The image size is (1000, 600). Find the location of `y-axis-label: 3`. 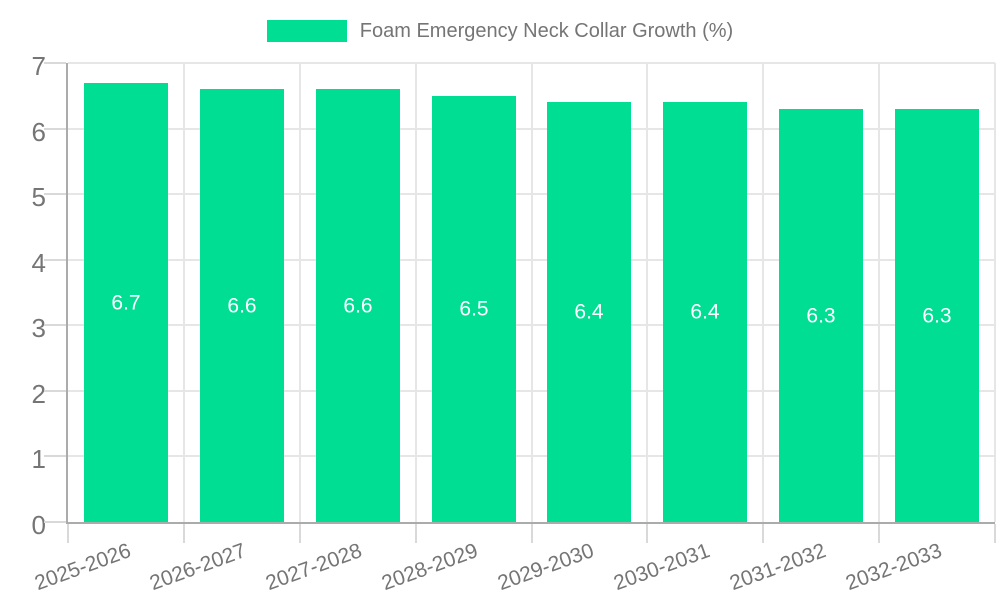

y-axis-label: 3 is located at coordinates (38, 328).